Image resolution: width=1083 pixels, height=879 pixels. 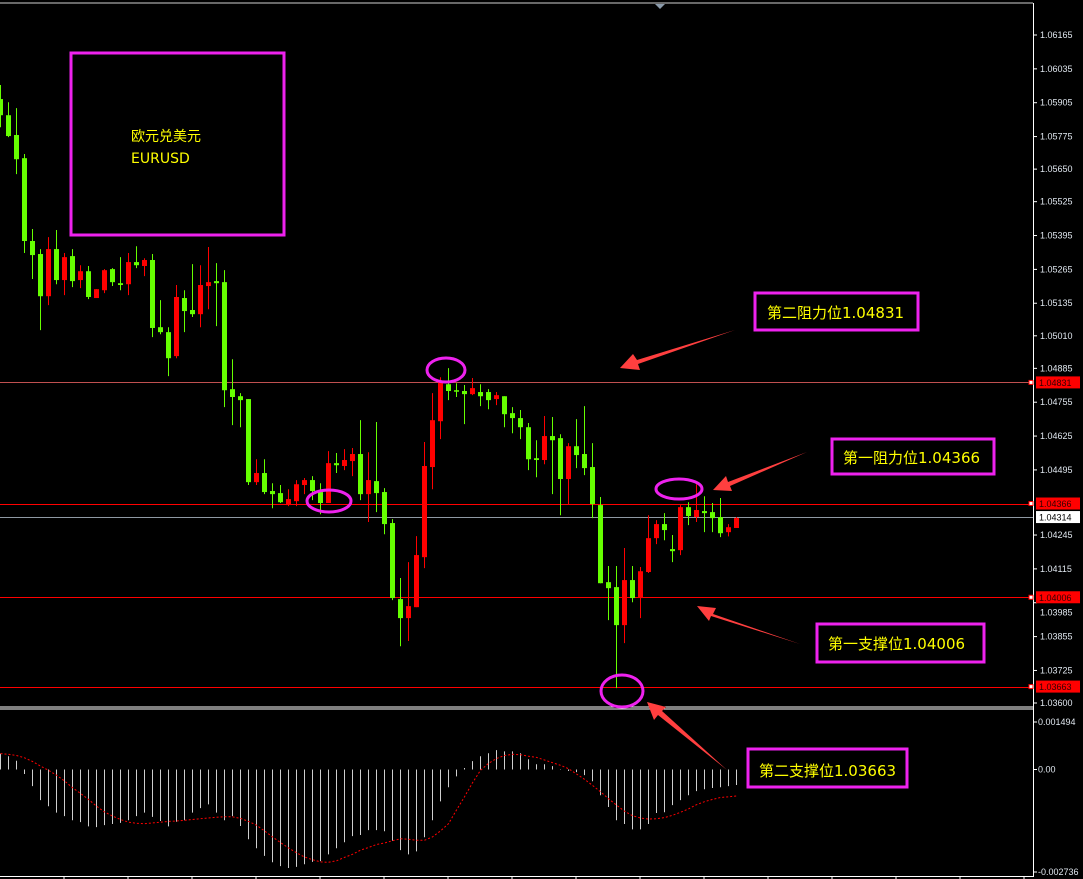 I want to click on label-box-first-support, so click(x=900, y=643).